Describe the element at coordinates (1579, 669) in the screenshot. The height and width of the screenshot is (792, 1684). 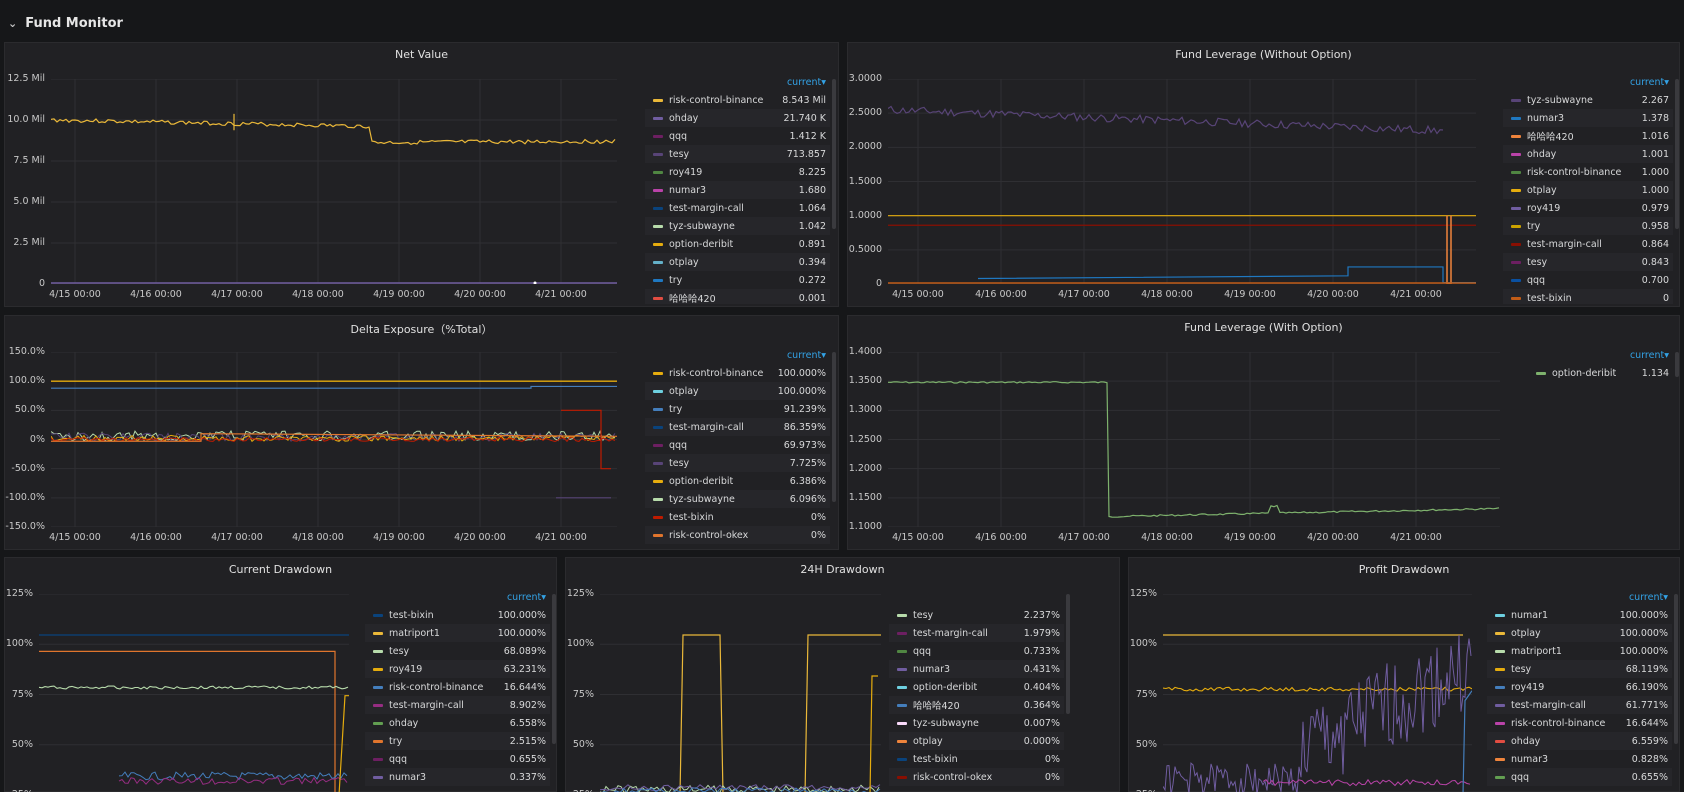
I see `legend-item: tesy 68.119%` at that location.